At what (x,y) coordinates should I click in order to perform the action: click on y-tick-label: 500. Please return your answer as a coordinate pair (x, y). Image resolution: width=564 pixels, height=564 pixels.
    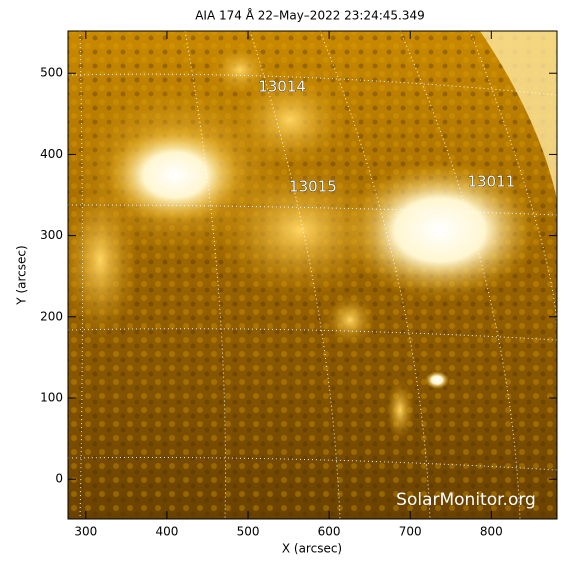
    Looking at the image, I should click on (51, 73).